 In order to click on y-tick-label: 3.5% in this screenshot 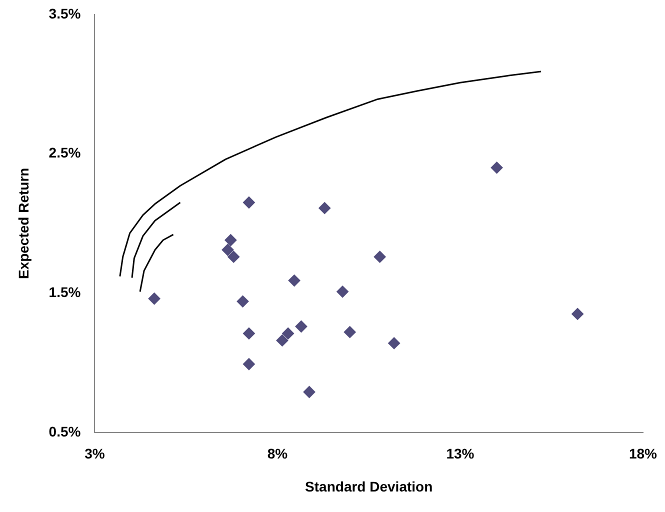, I will do `click(65, 13)`.